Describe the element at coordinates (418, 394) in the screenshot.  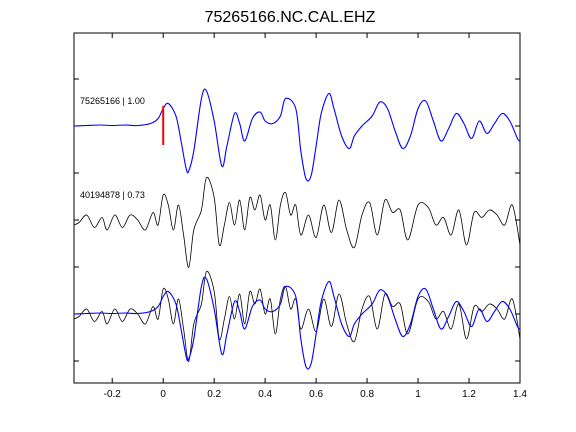
I see `x-tick-label: 1` at that location.